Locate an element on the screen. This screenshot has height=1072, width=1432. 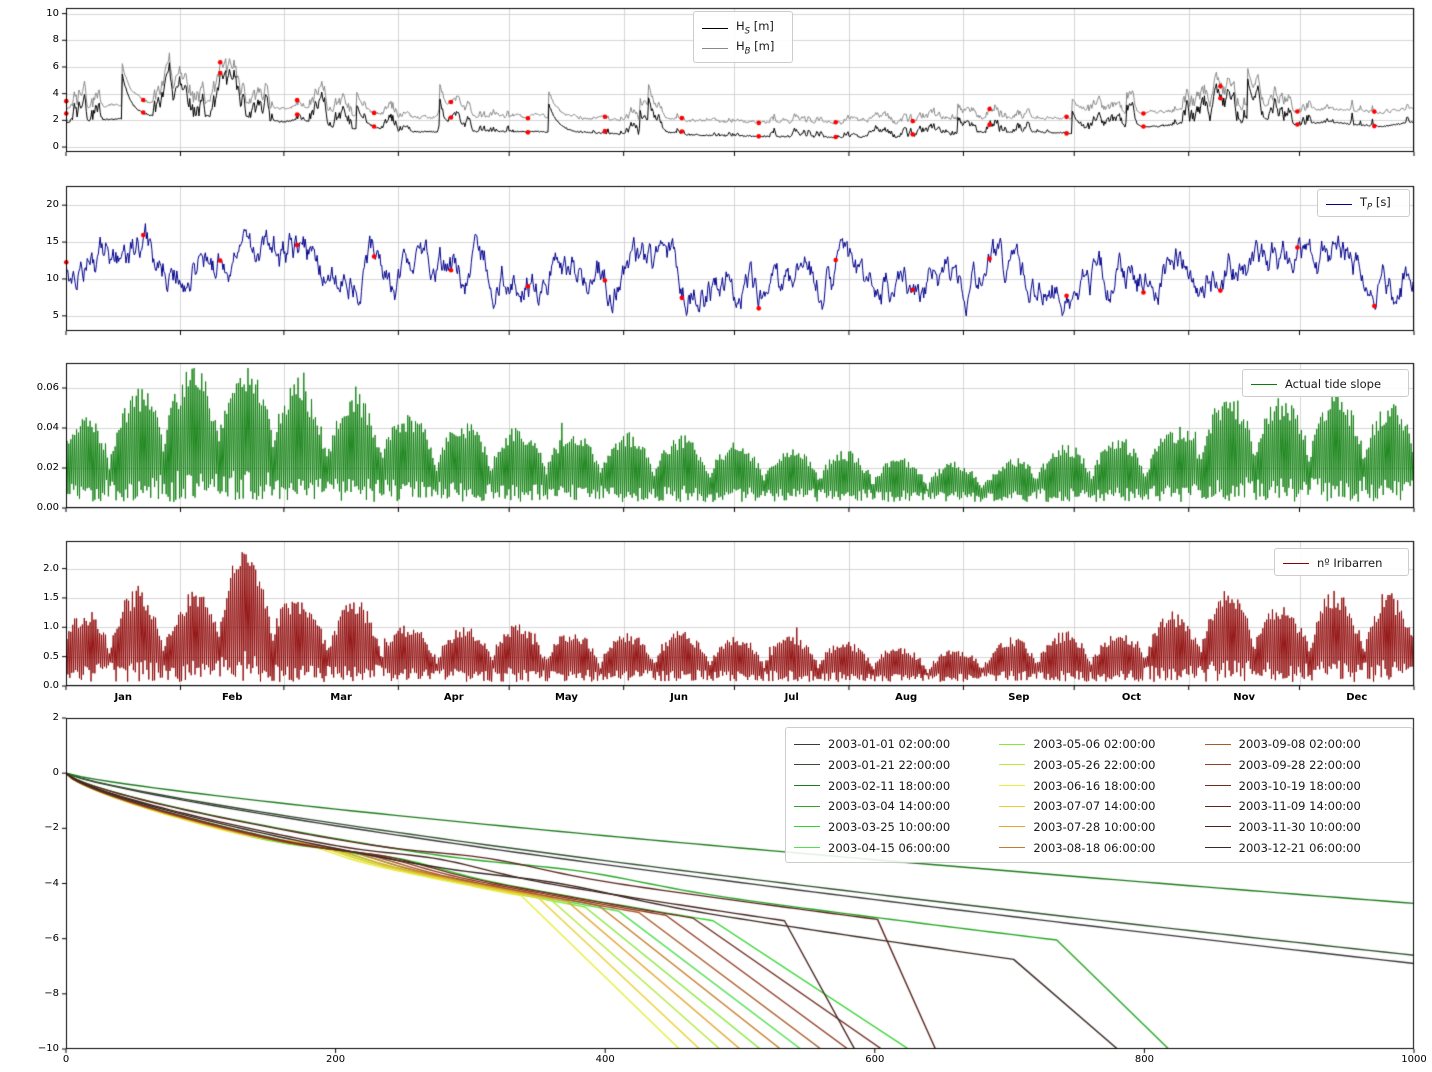
month-label-Jul: Jul is located at coordinates (791, 697).